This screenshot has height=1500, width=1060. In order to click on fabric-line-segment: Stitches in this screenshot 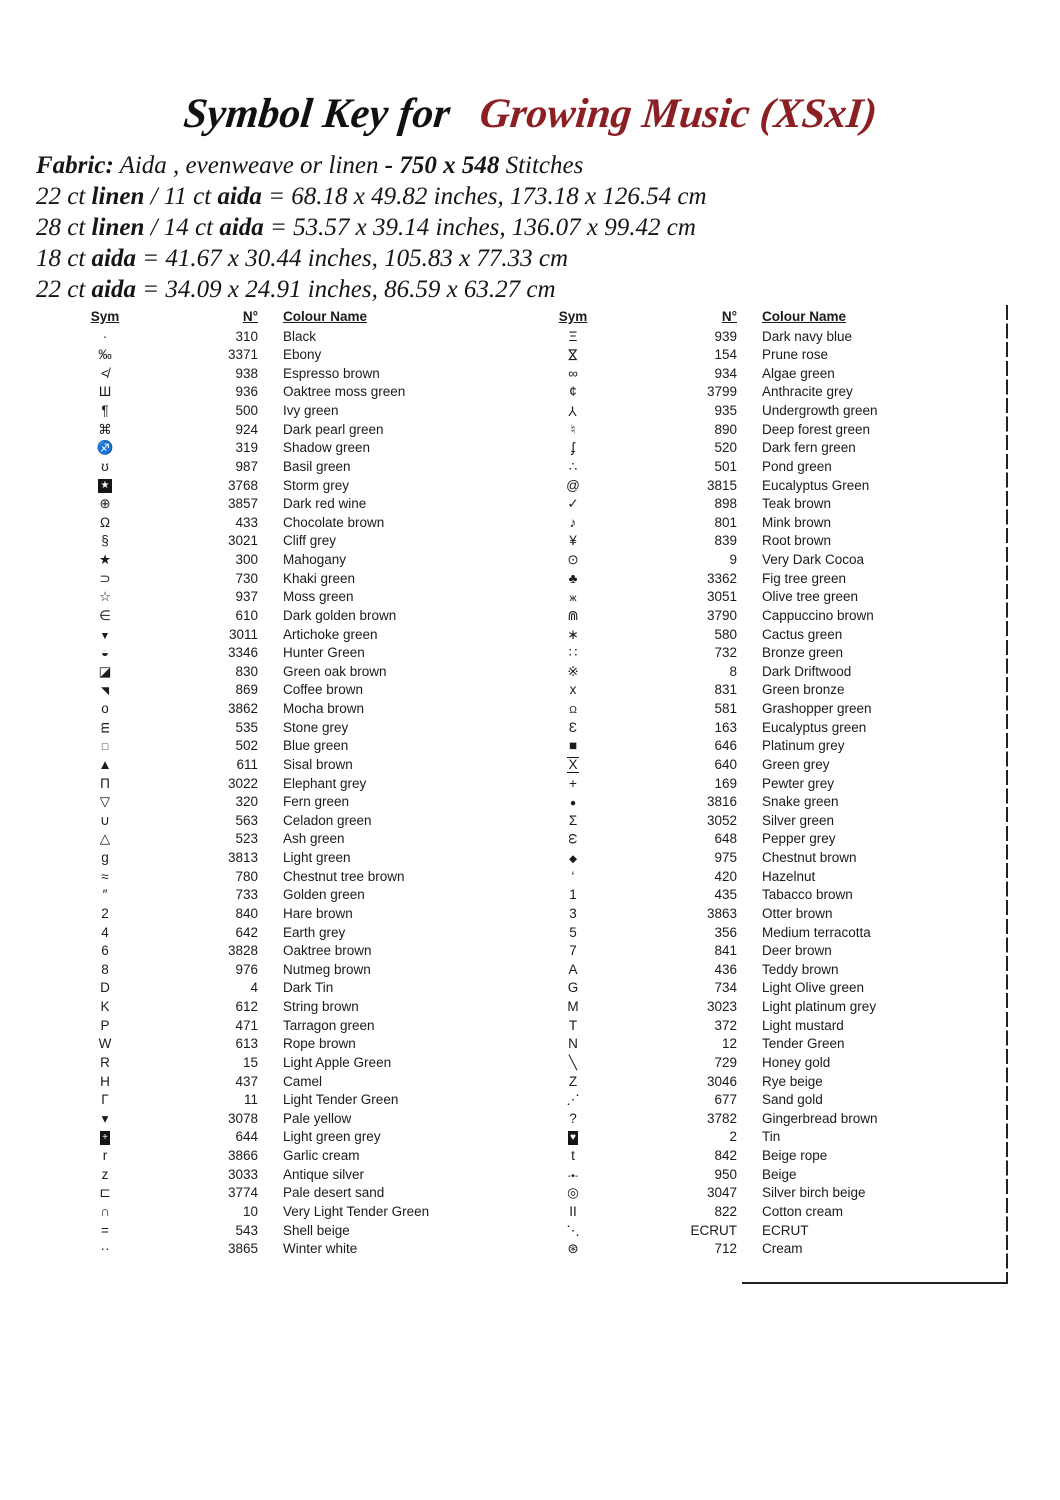, I will do `click(541, 165)`.